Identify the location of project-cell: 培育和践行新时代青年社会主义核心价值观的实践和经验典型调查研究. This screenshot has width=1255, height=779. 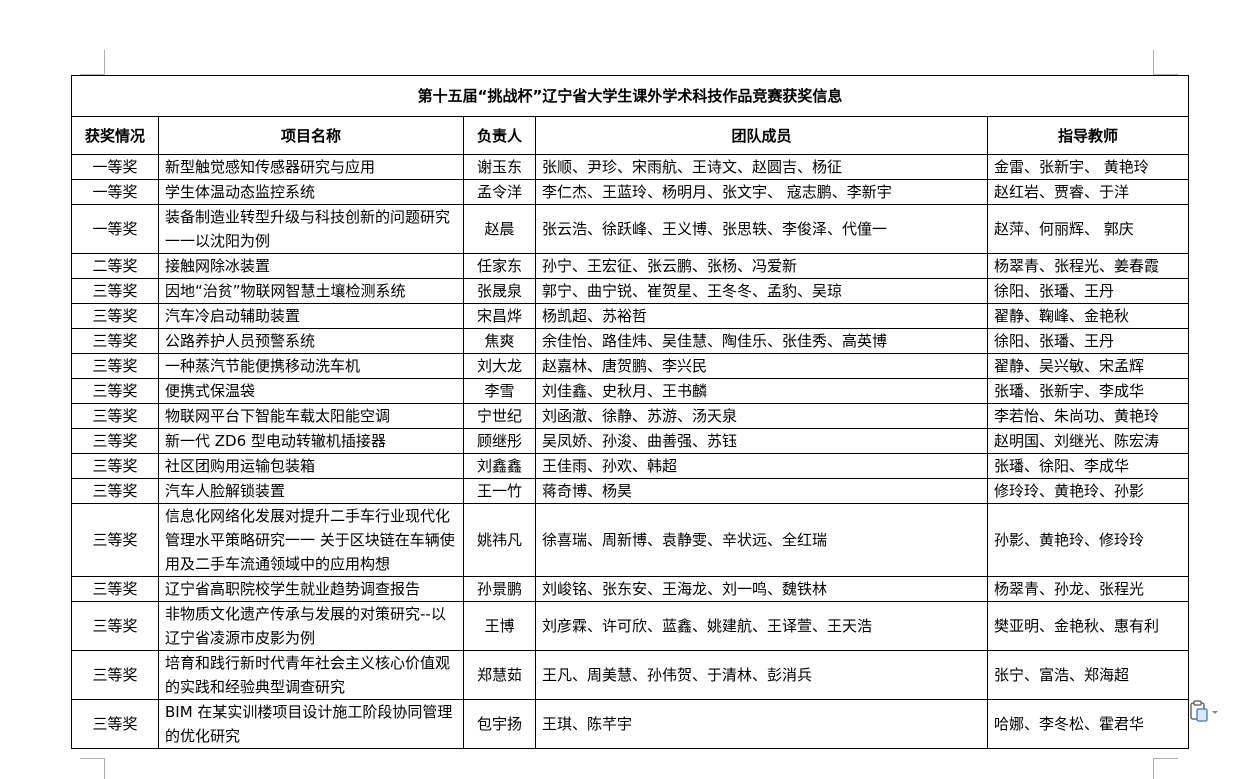
(311, 675).